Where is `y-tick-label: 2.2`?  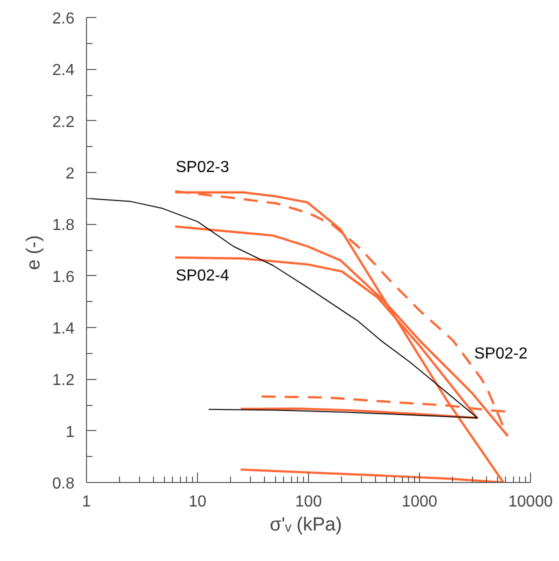
y-tick-label: 2.2 is located at coordinates (63, 122).